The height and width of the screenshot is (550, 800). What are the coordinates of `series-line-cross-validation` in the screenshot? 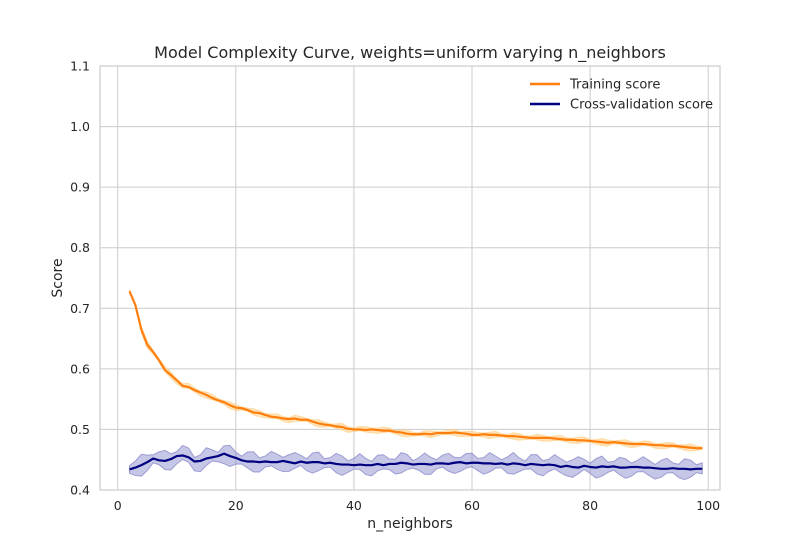 It's located at (416, 461).